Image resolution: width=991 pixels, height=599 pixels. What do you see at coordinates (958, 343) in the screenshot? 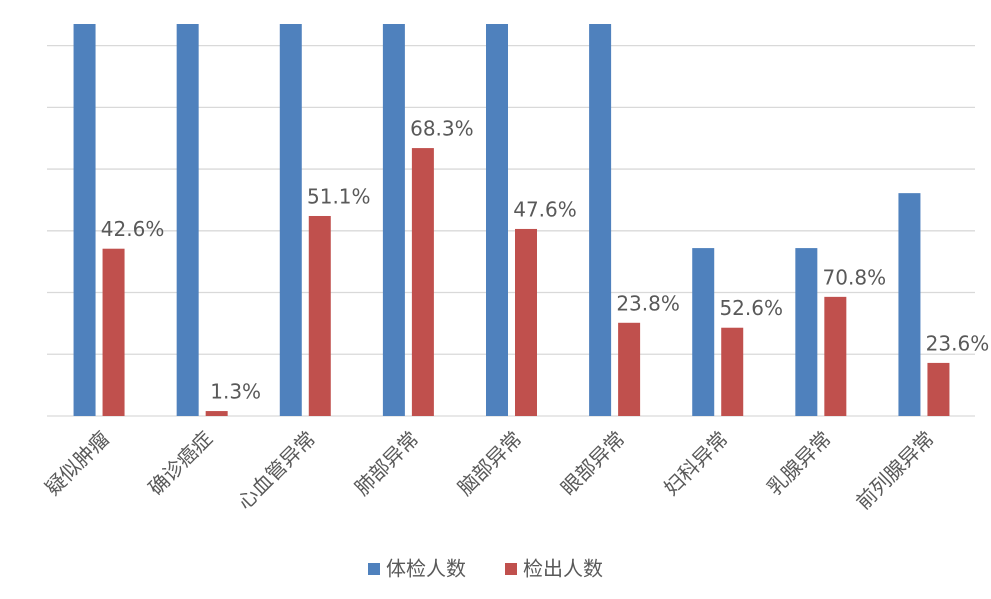
I see `data-label: 23.6%` at bounding box center [958, 343].